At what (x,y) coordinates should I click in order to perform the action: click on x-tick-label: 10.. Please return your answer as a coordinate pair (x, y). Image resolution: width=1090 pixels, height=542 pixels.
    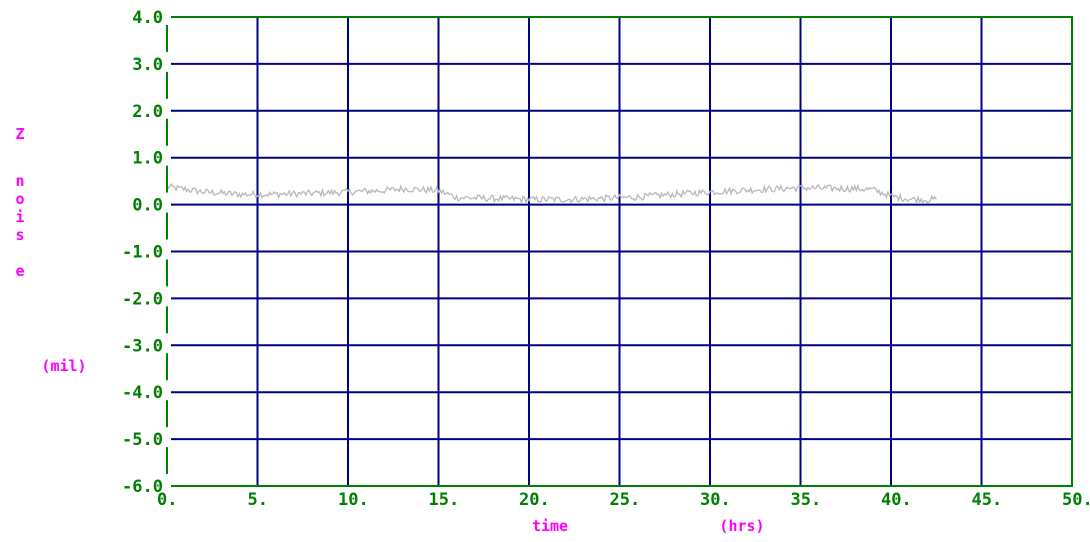
    Looking at the image, I should click on (353, 500).